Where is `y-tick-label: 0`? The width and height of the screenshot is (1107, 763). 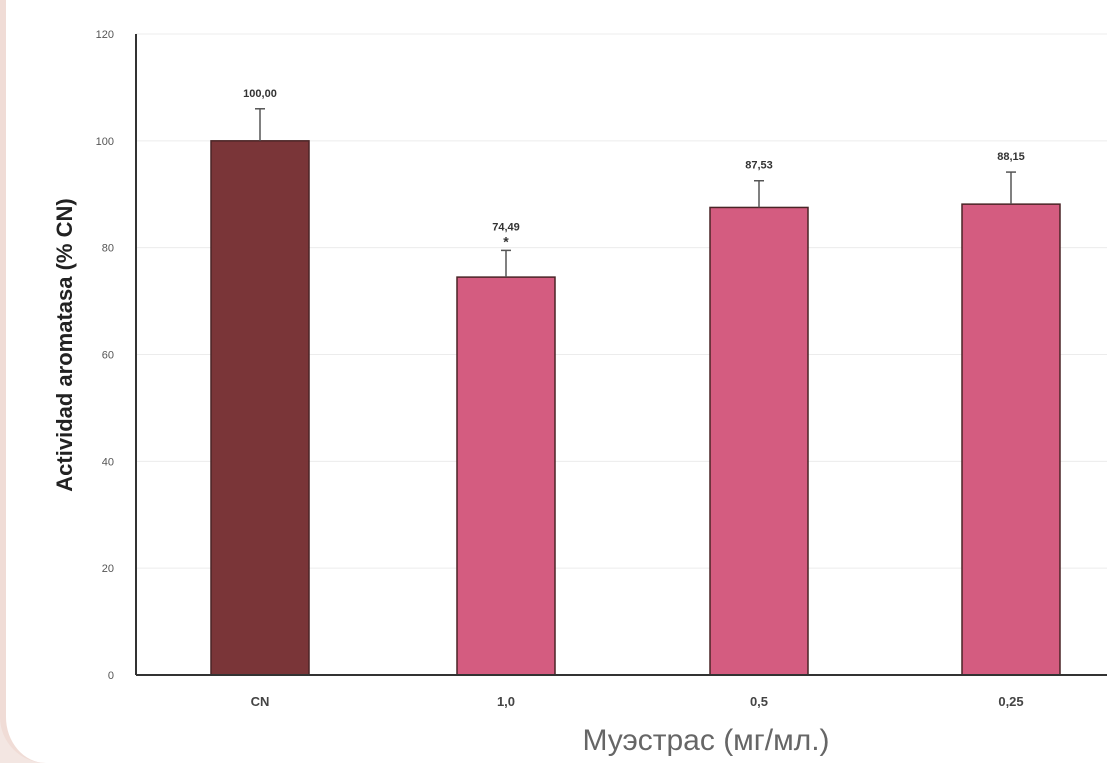 y-tick-label: 0 is located at coordinates (111, 676).